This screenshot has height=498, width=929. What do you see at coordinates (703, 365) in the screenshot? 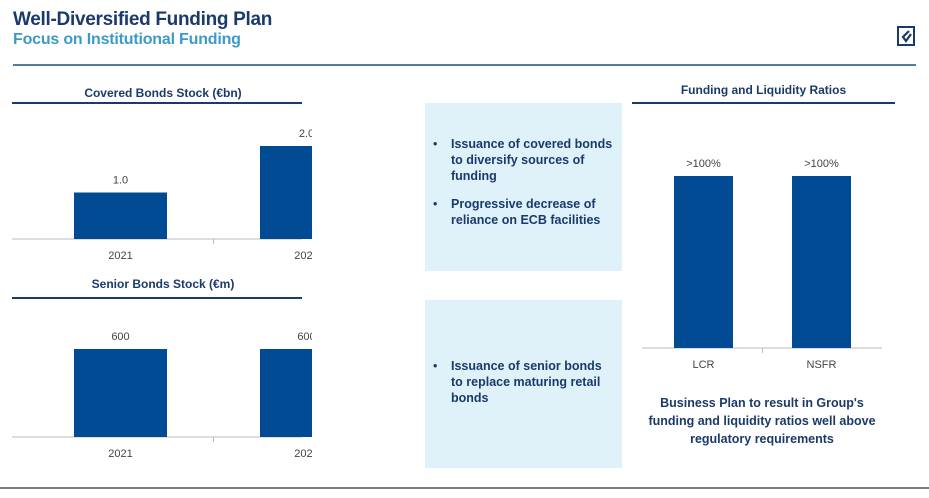
I see `category-label: LCR` at bounding box center [703, 365].